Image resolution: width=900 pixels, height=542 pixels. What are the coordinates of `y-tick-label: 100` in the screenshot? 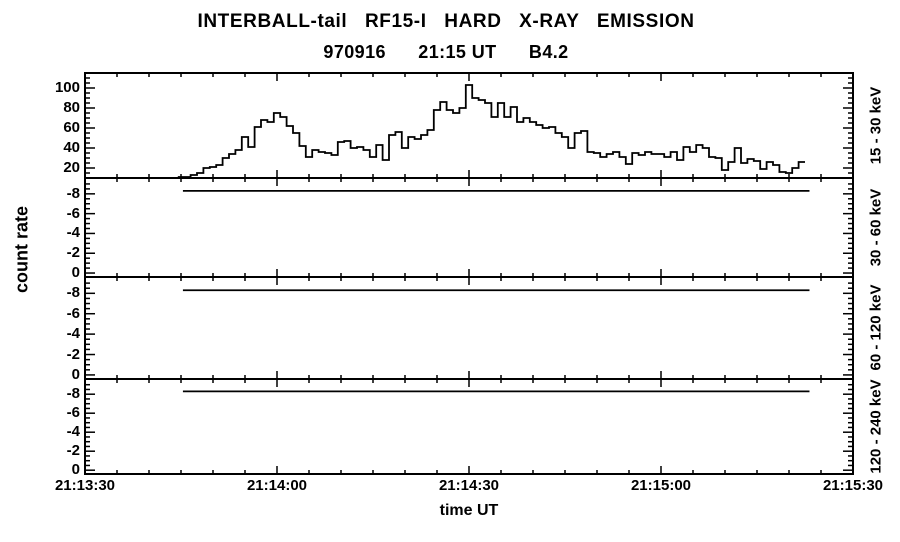 It's located at (67, 87).